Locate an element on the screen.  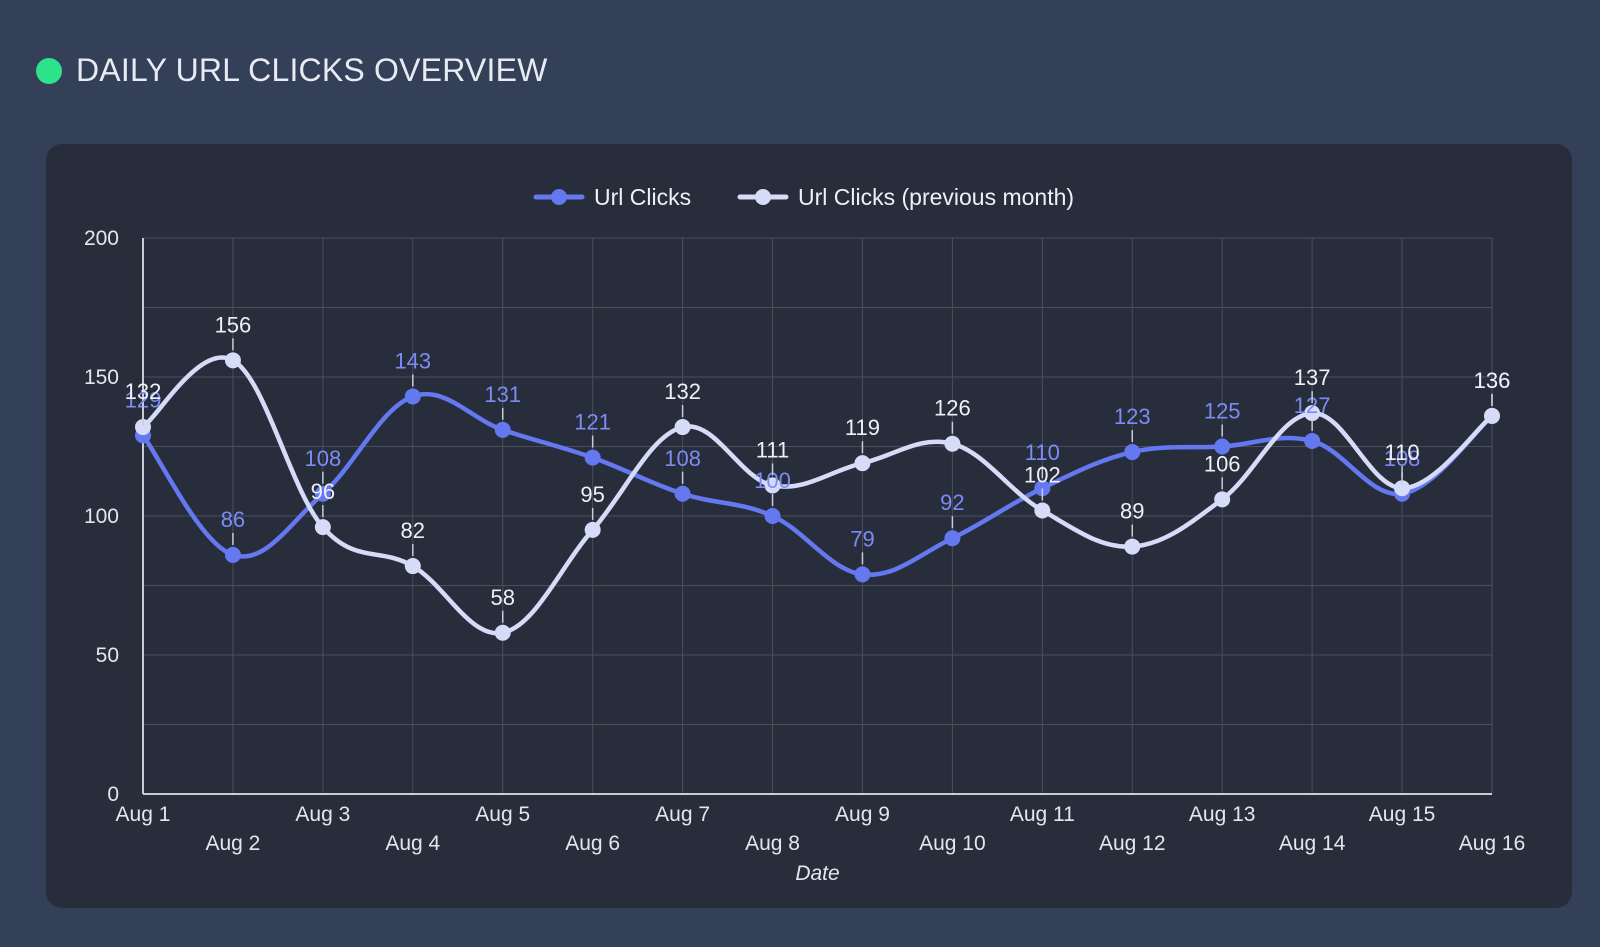
legend-item: Url Clicks (previous month) is located at coordinates (905, 197).